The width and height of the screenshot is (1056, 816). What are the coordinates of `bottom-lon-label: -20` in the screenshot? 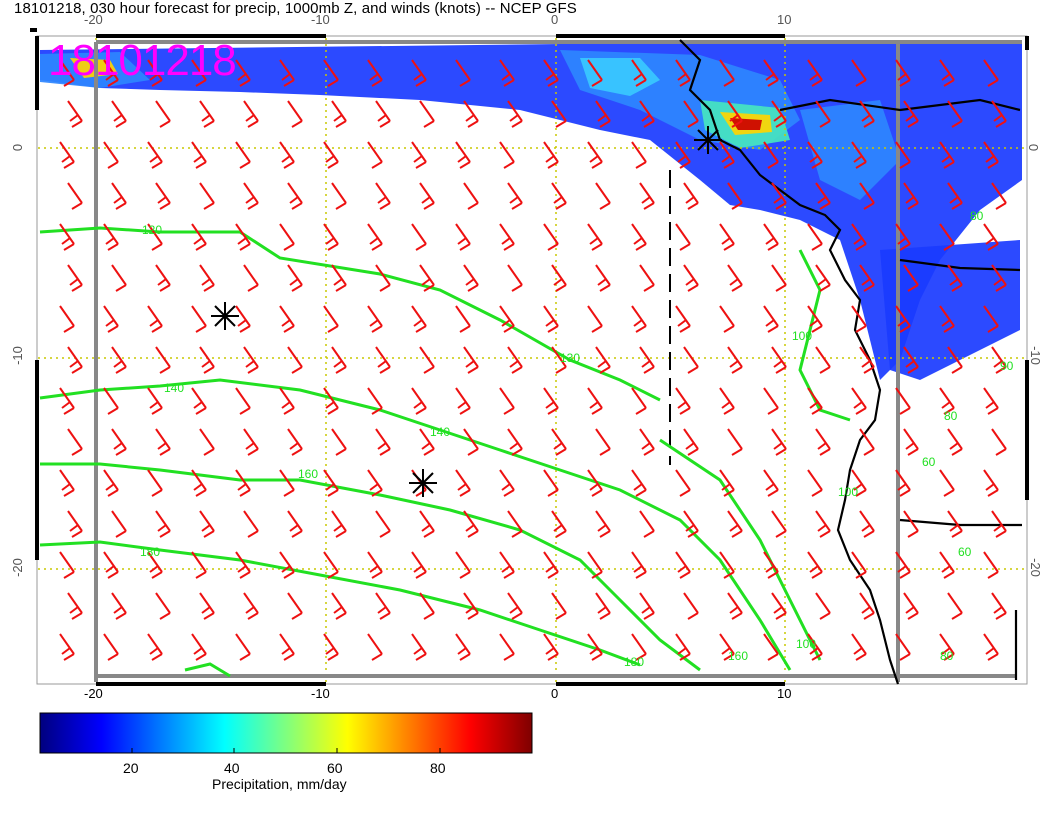 It's located at (93, 693).